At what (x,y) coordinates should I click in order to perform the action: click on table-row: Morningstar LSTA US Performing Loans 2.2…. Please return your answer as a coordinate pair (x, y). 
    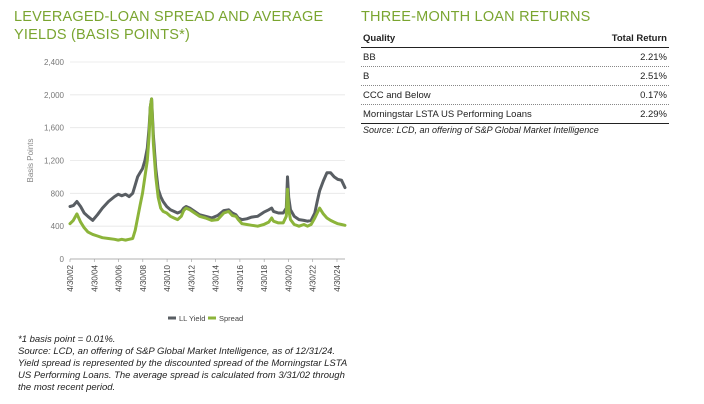
    Looking at the image, I should click on (515, 114).